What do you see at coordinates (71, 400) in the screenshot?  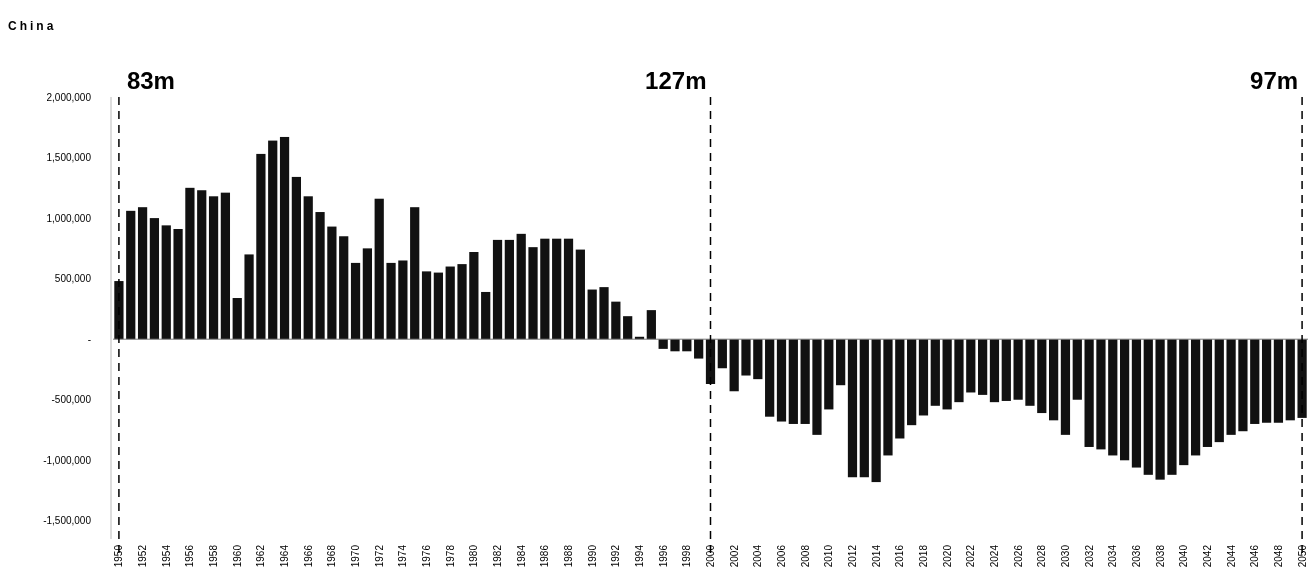 I see `y-tick-label: -500,000` at bounding box center [71, 400].